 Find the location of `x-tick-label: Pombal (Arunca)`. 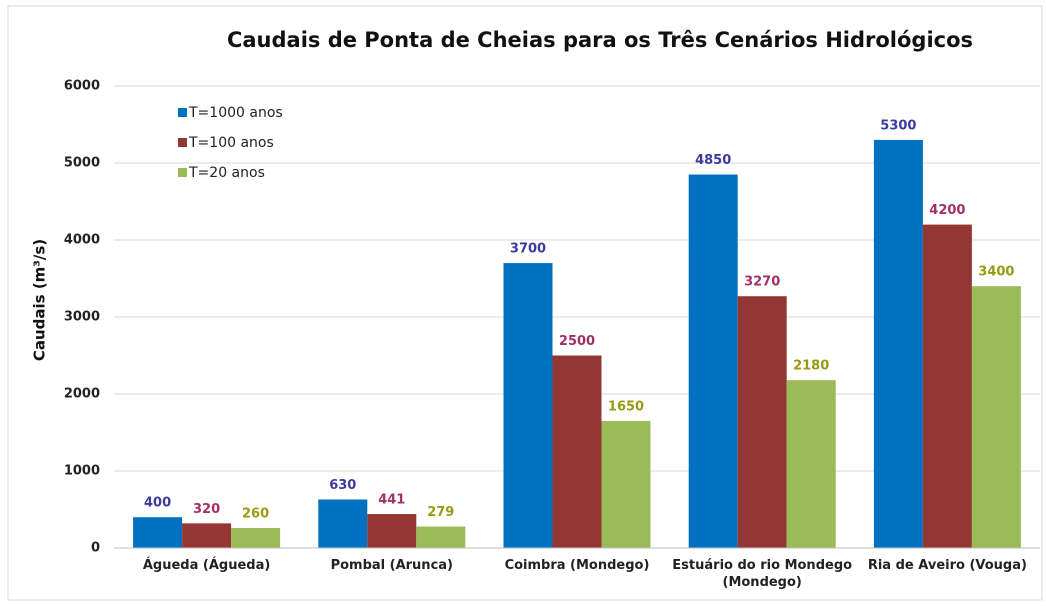

x-tick-label: Pombal (Arunca) is located at coordinates (391, 565).